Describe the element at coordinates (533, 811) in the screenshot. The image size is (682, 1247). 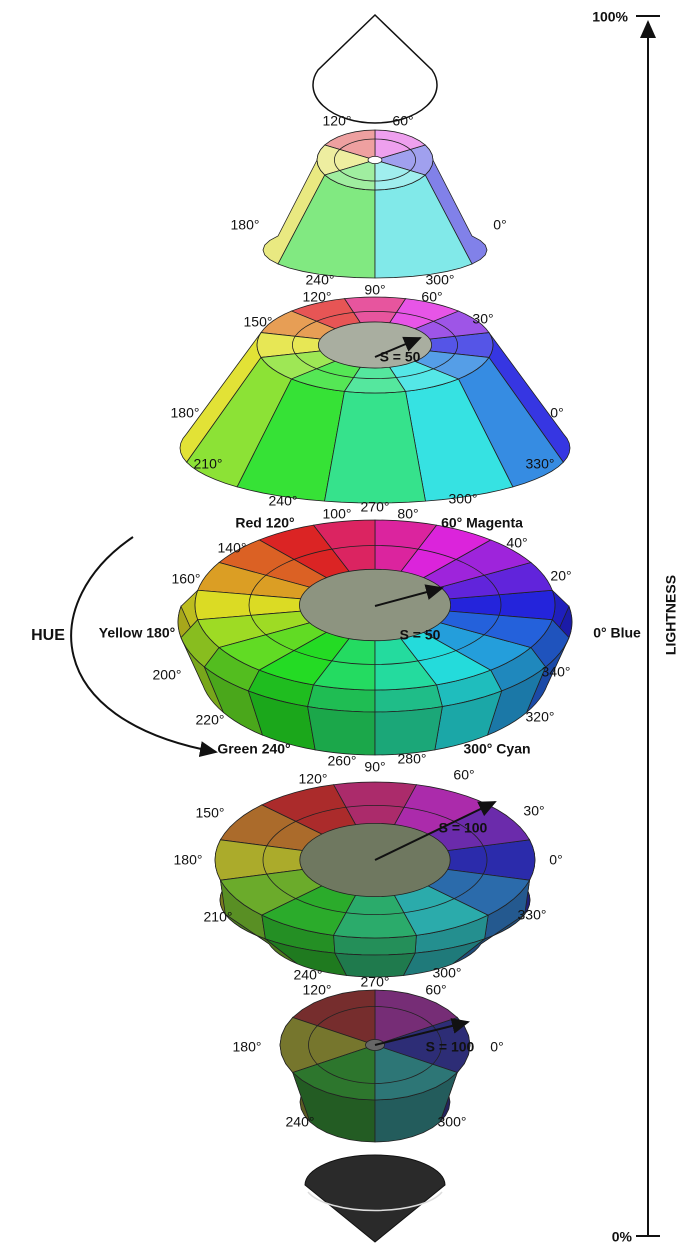
I see `hue-label: 30°` at that location.